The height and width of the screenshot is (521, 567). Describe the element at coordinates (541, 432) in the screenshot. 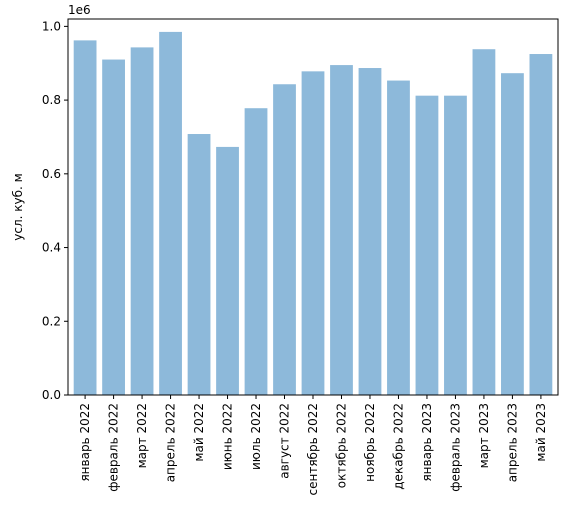

I see `x-tick-label: май 2023` at that location.